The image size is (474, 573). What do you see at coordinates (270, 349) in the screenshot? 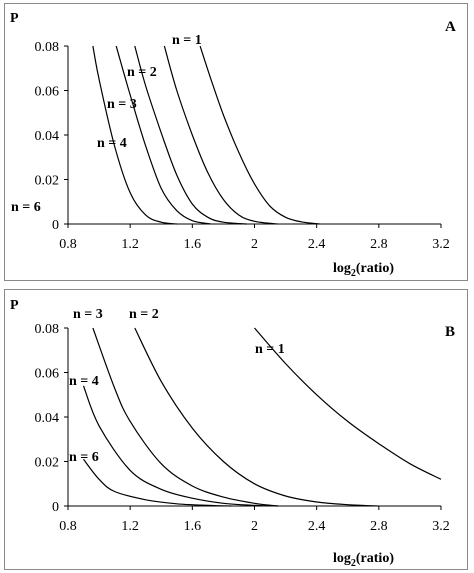
I see `series-label-b-n1: n = 1` at bounding box center [270, 349].